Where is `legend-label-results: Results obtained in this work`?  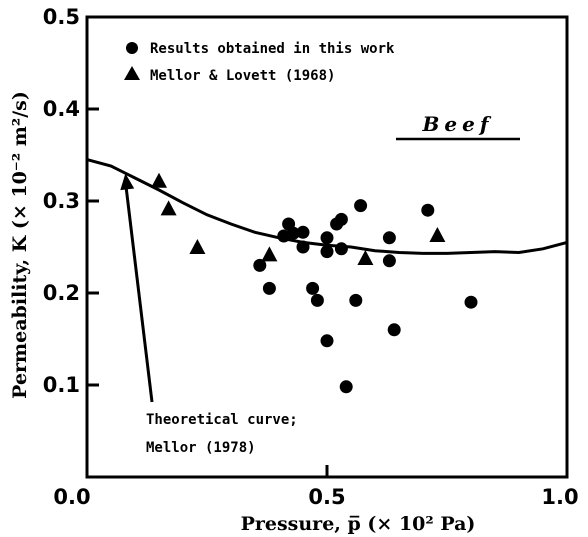
legend-label-results: Results obtained in this work is located at coordinates (272, 49).